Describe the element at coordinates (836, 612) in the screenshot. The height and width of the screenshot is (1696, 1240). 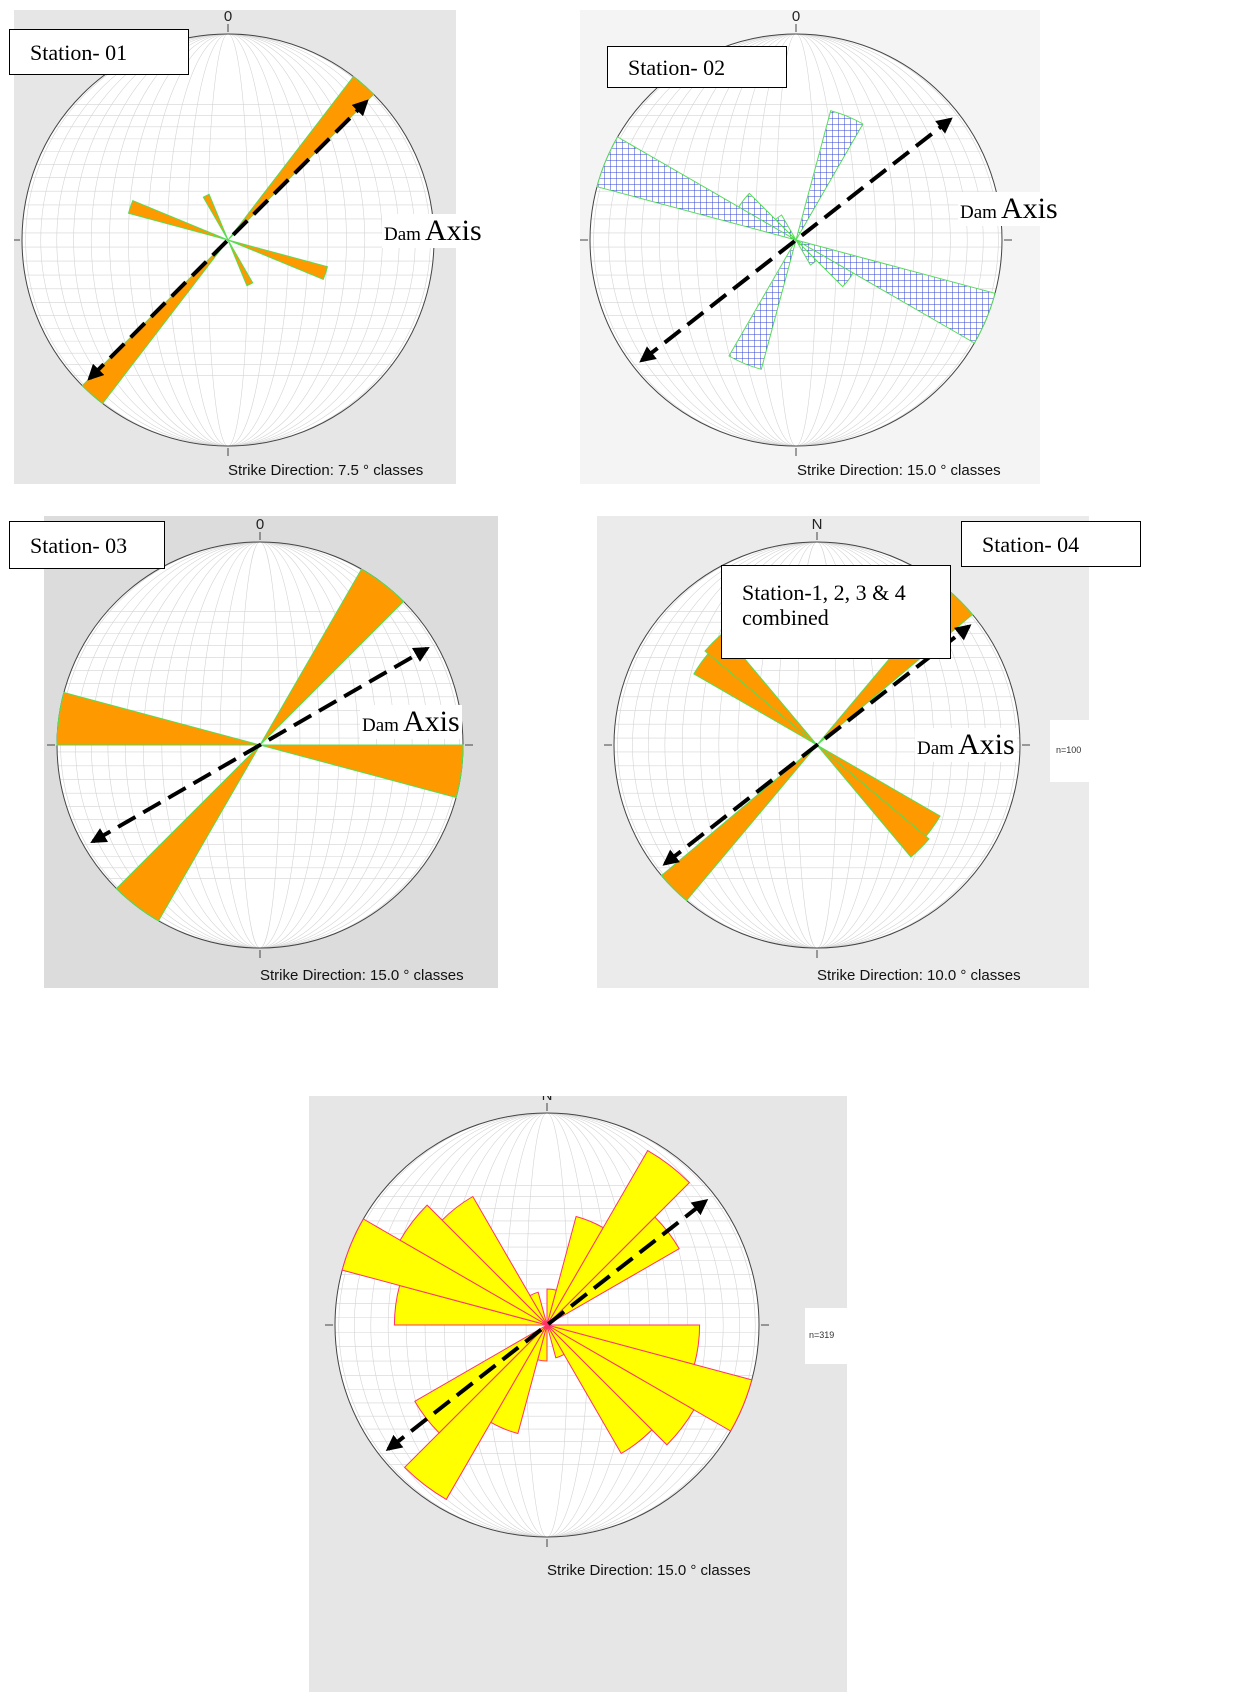
I see `combined-label: Station-1, 2, 3 & 4 combined` at that location.